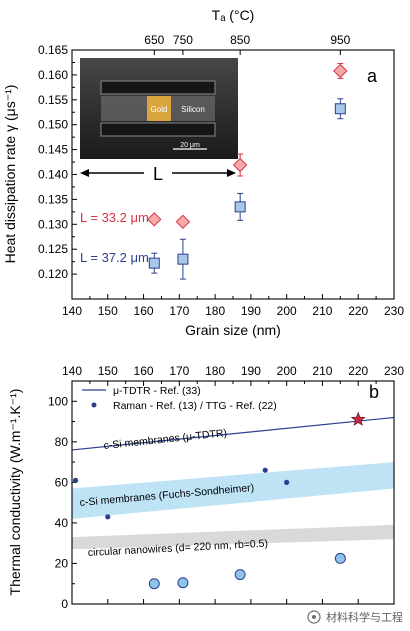  Describe the element at coordinates (358, 371) in the screenshot. I see `panel-b-x-tick-label: 220` at that location.